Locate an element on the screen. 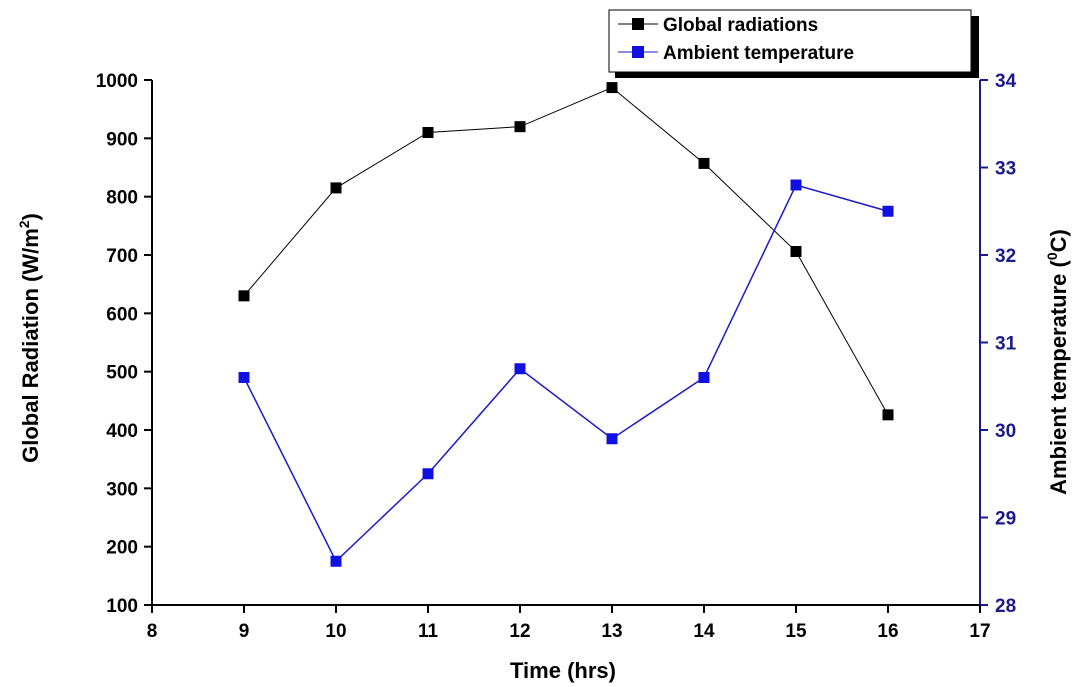 This screenshot has width=1084, height=687. right-y-tick-label: 29 is located at coordinates (1005, 519).